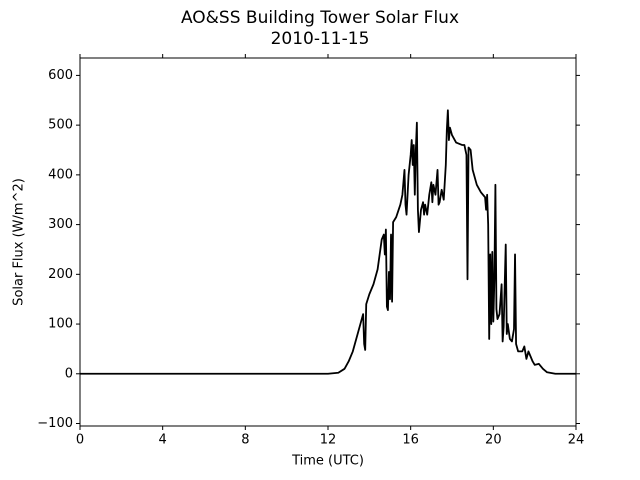  What do you see at coordinates (410, 440) in the screenshot?
I see `x-tick-label: 16` at bounding box center [410, 440].